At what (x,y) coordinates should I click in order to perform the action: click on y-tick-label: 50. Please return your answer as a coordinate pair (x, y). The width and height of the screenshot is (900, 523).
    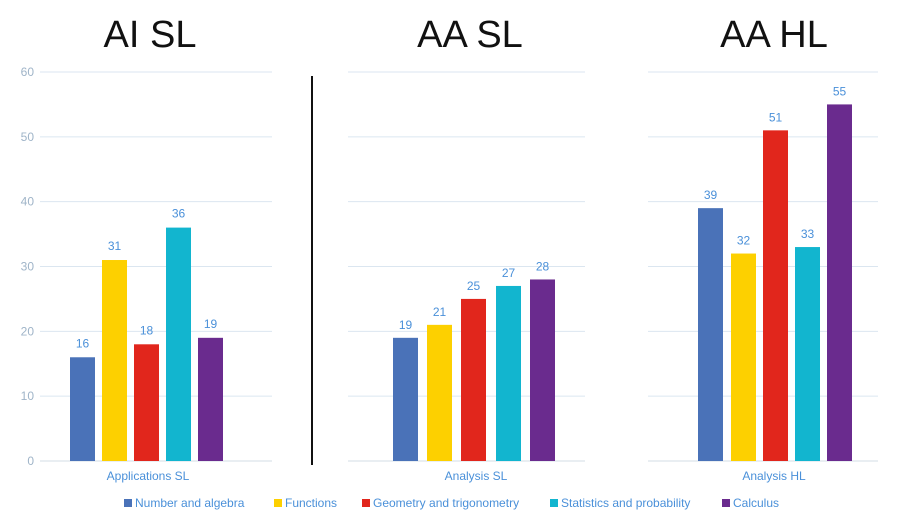
    Looking at the image, I should click on (28, 137).